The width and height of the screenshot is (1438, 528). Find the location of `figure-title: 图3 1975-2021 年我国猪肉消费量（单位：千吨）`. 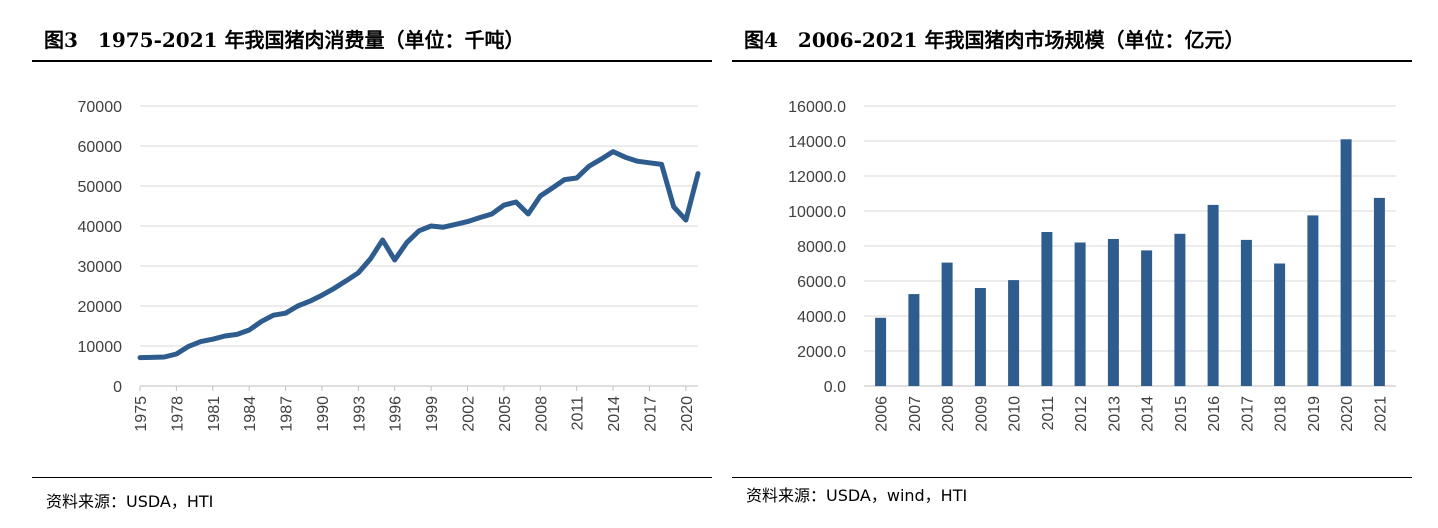

figure-title: 图3 1975-2021 年我国猪肉消费量（单位：千吨） is located at coordinates (284, 40).